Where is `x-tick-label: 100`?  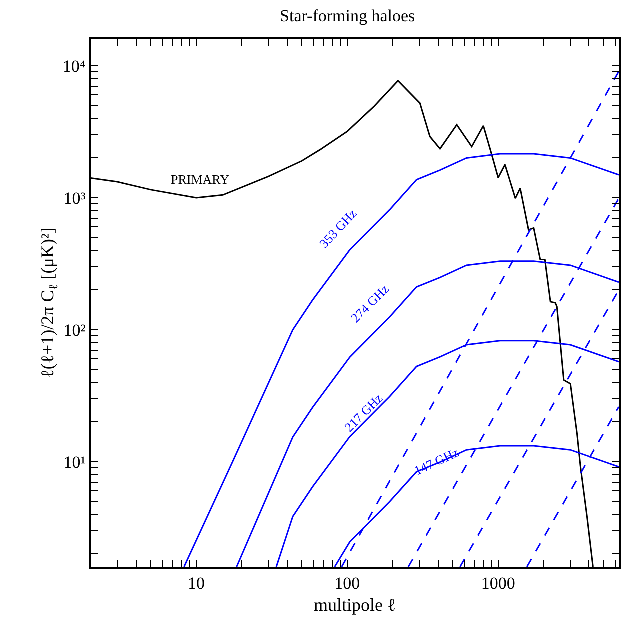
x-tick-label: 100 is located at coordinates (347, 584).